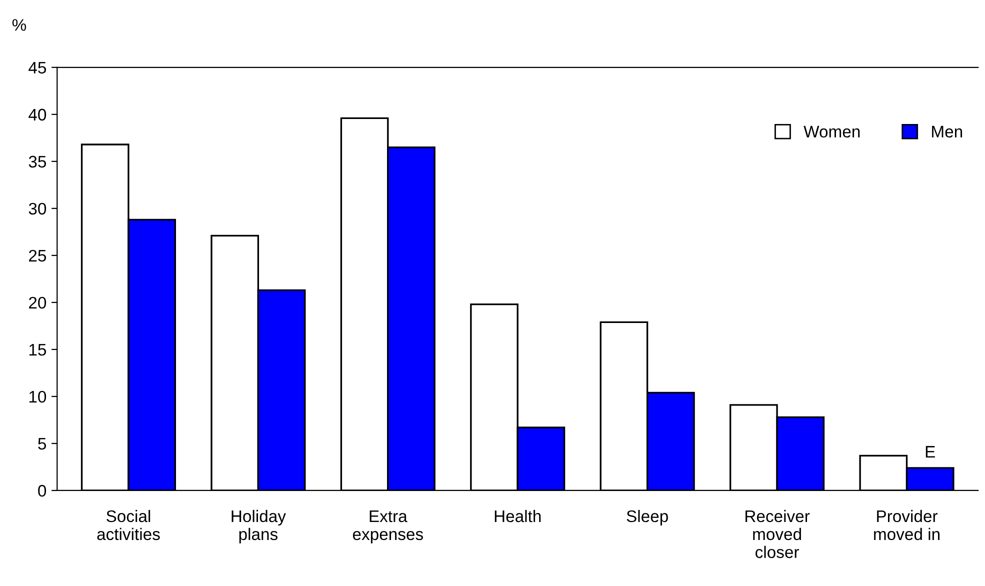 This screenshot has height=586, width=985. I want to click on y-tick-label: 35, so click(37, 162).